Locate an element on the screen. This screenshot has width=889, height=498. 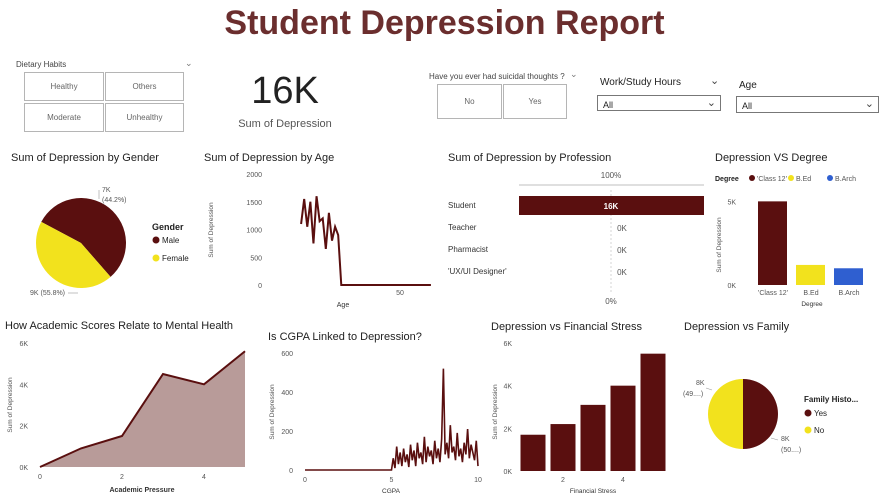
age-y-tick: 0 is located at coordinates (260, 286).